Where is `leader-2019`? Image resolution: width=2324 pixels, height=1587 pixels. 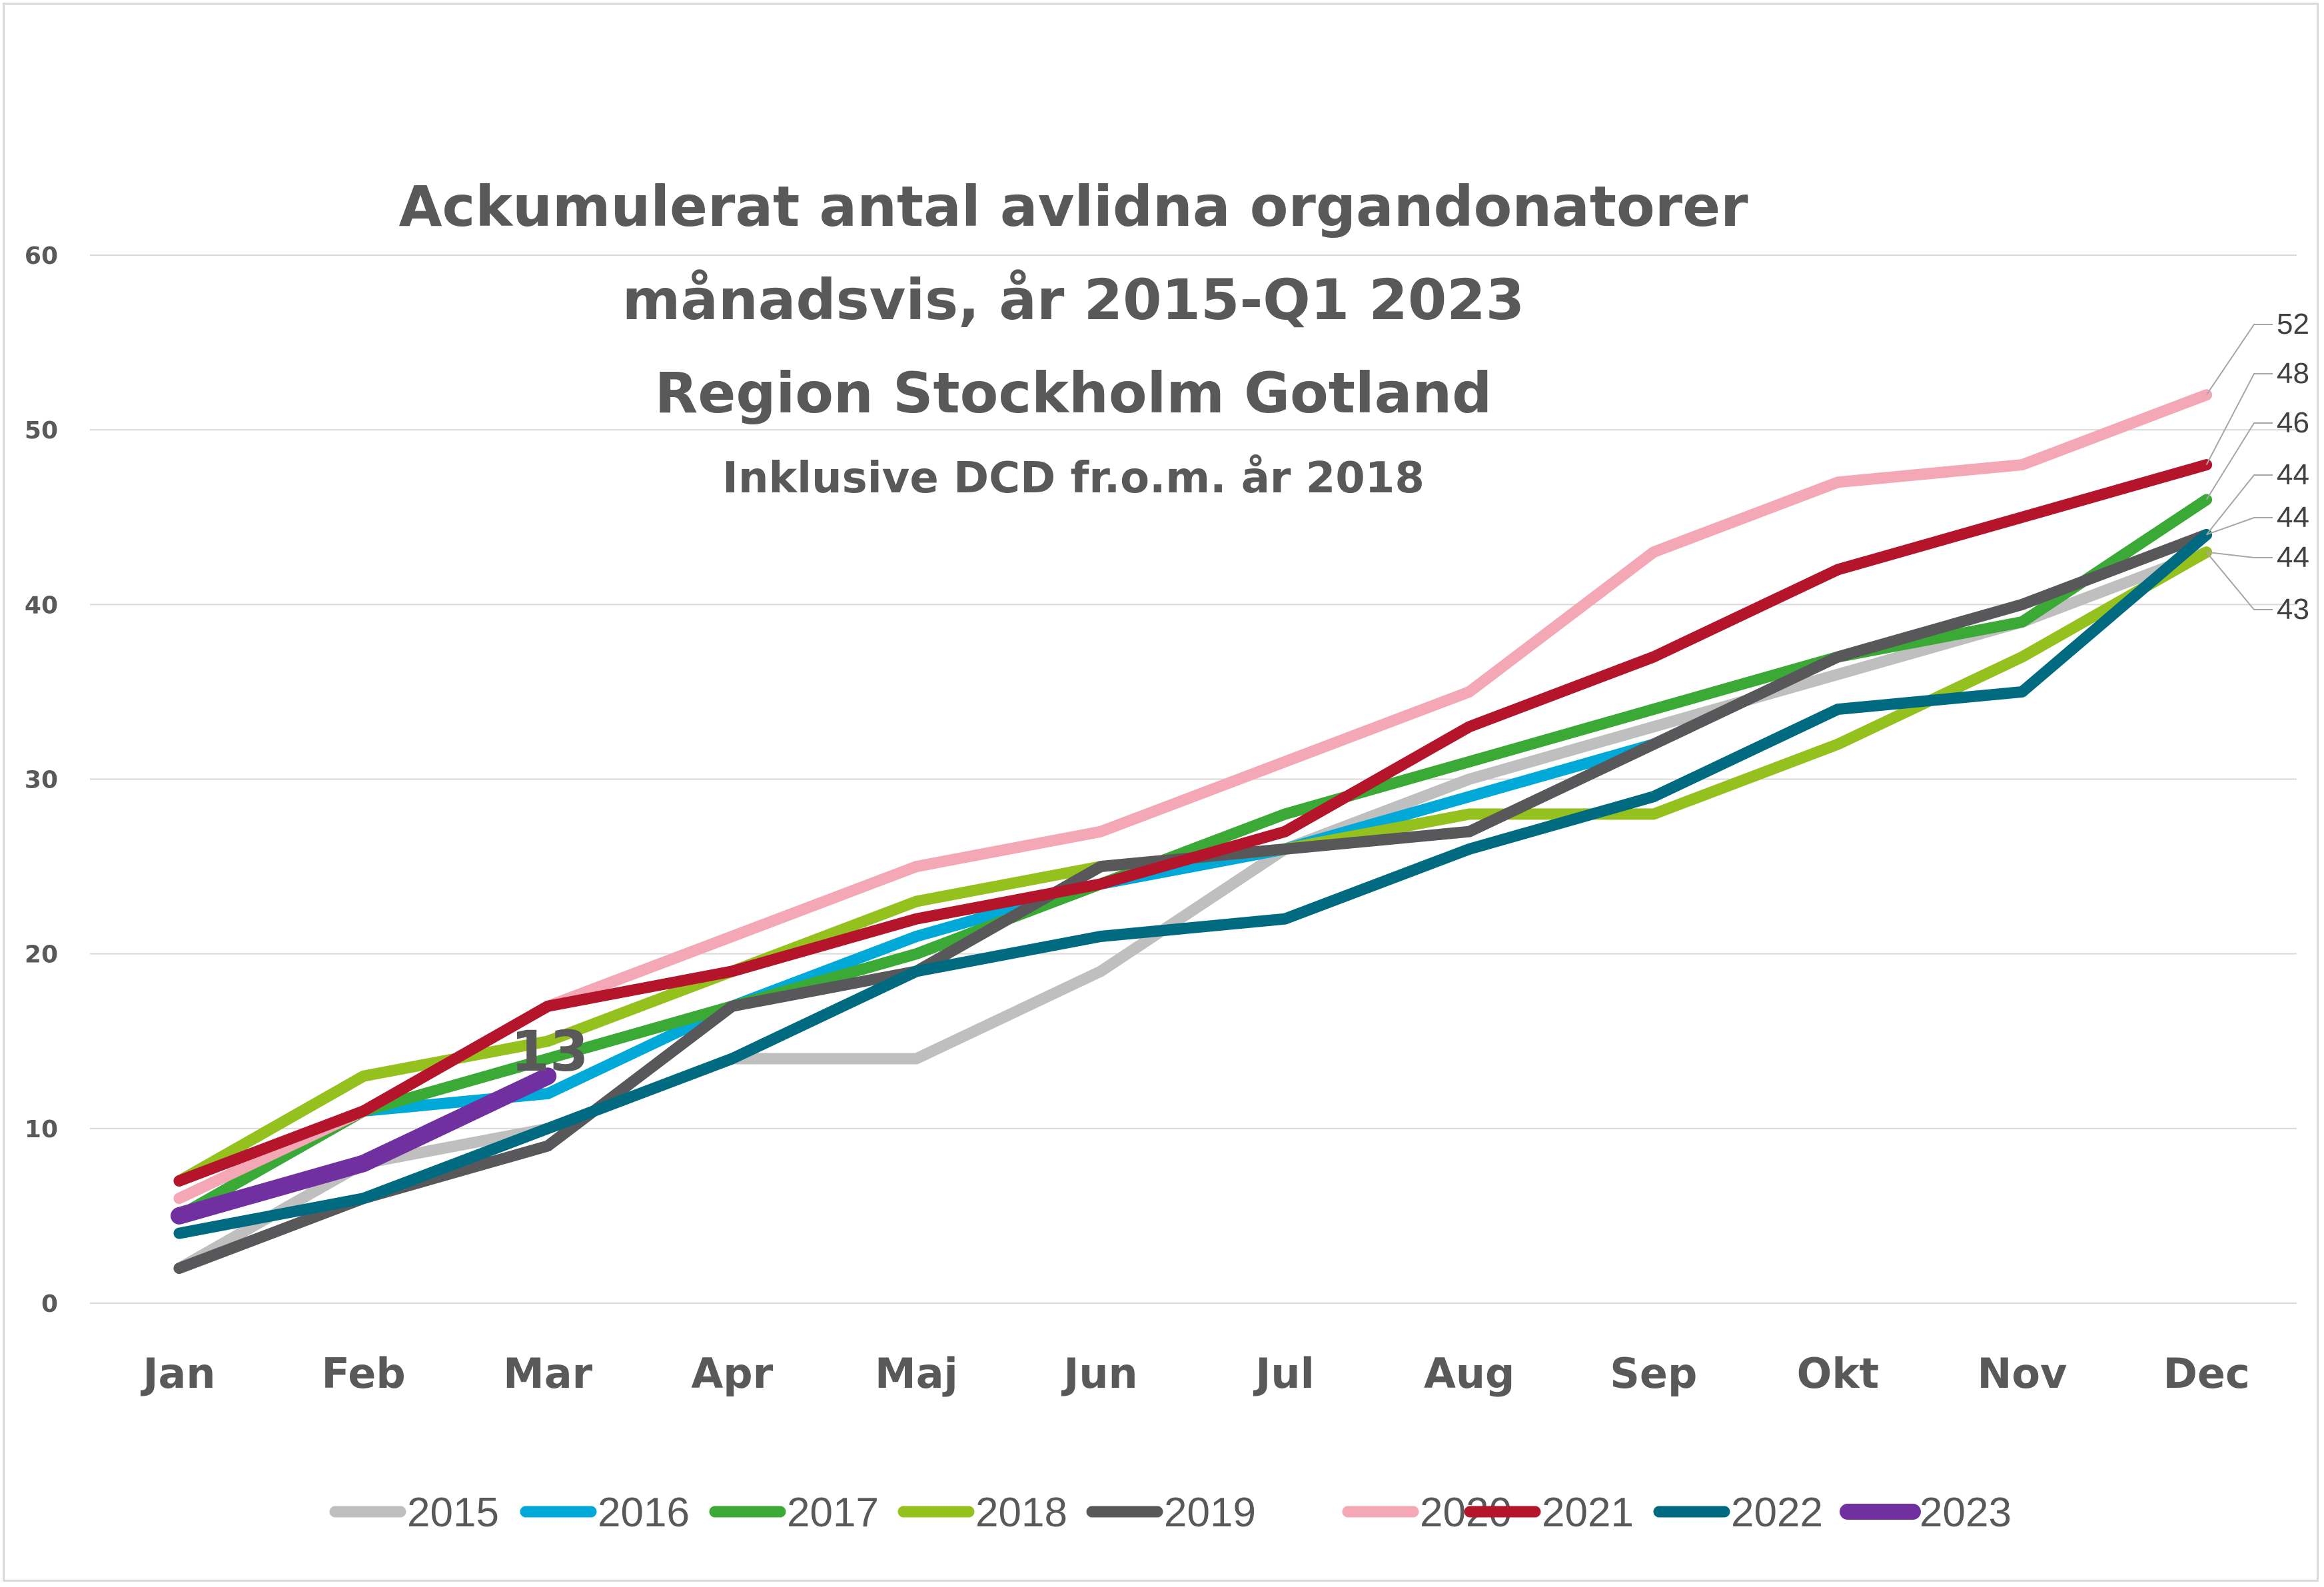 leader-2019 is located at coordinates (2239, 505).